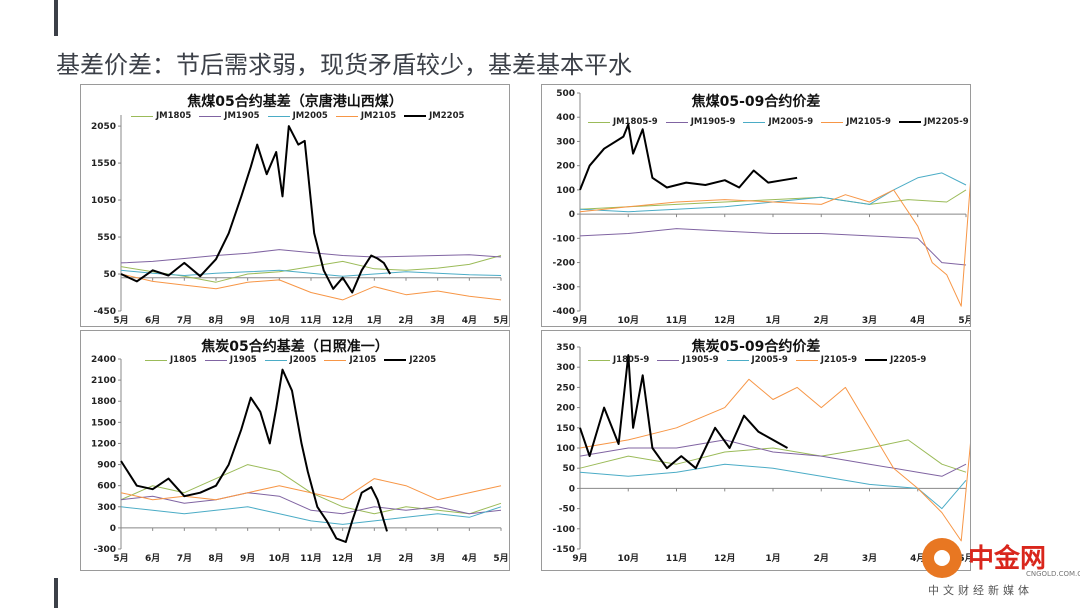 The image size is (1080, 608). I want to click on legend-label: J2005-9, so click(769, 360).